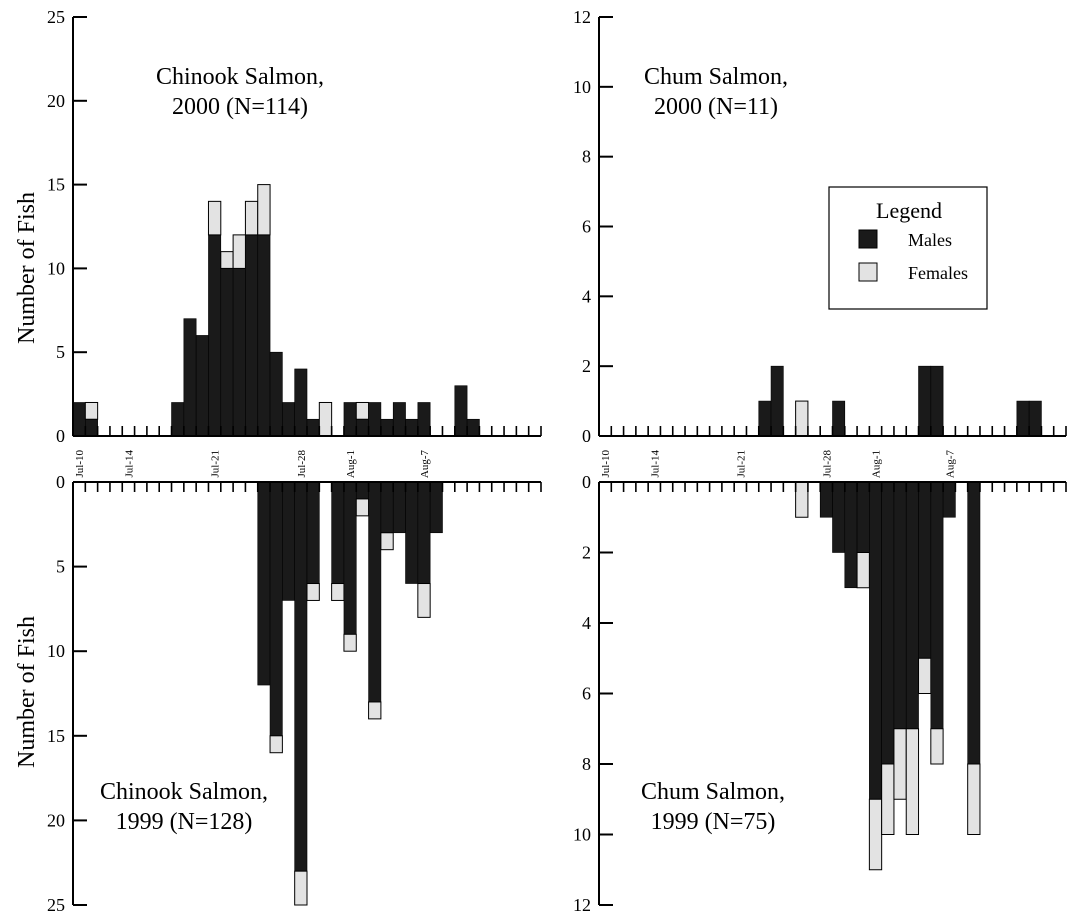 Image resolution: width=1067 pixels, height=913 pixels. What do you see at coordinates (586, 623) in the screenshot?
I see `y-tick-label: 4` at bounding box center [586, 623].